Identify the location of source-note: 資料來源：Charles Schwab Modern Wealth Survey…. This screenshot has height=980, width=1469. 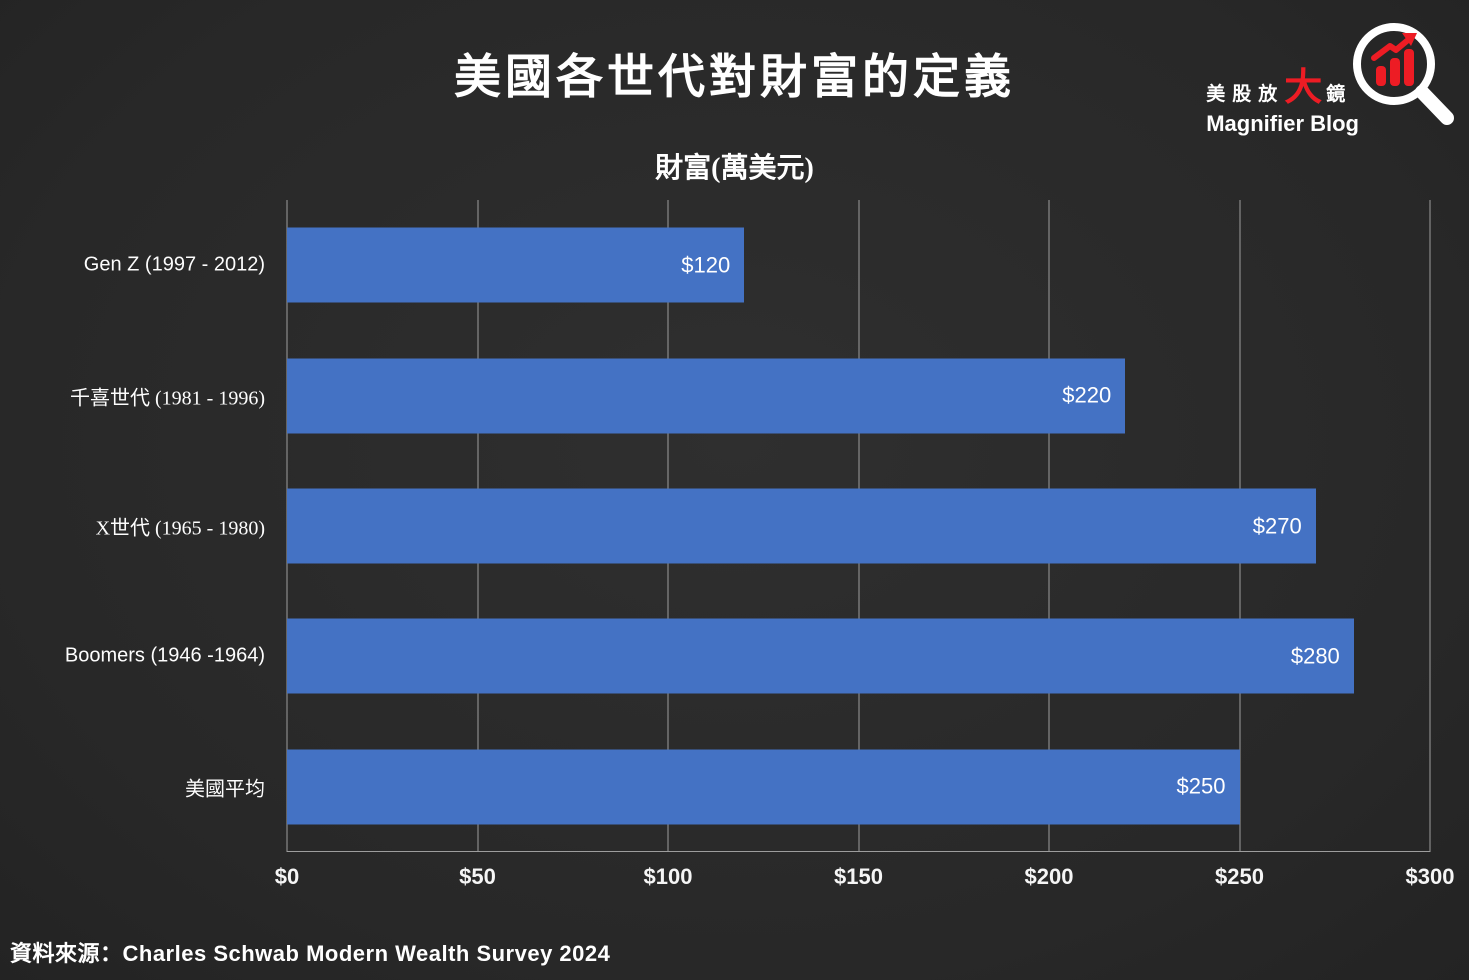
(310, 953).